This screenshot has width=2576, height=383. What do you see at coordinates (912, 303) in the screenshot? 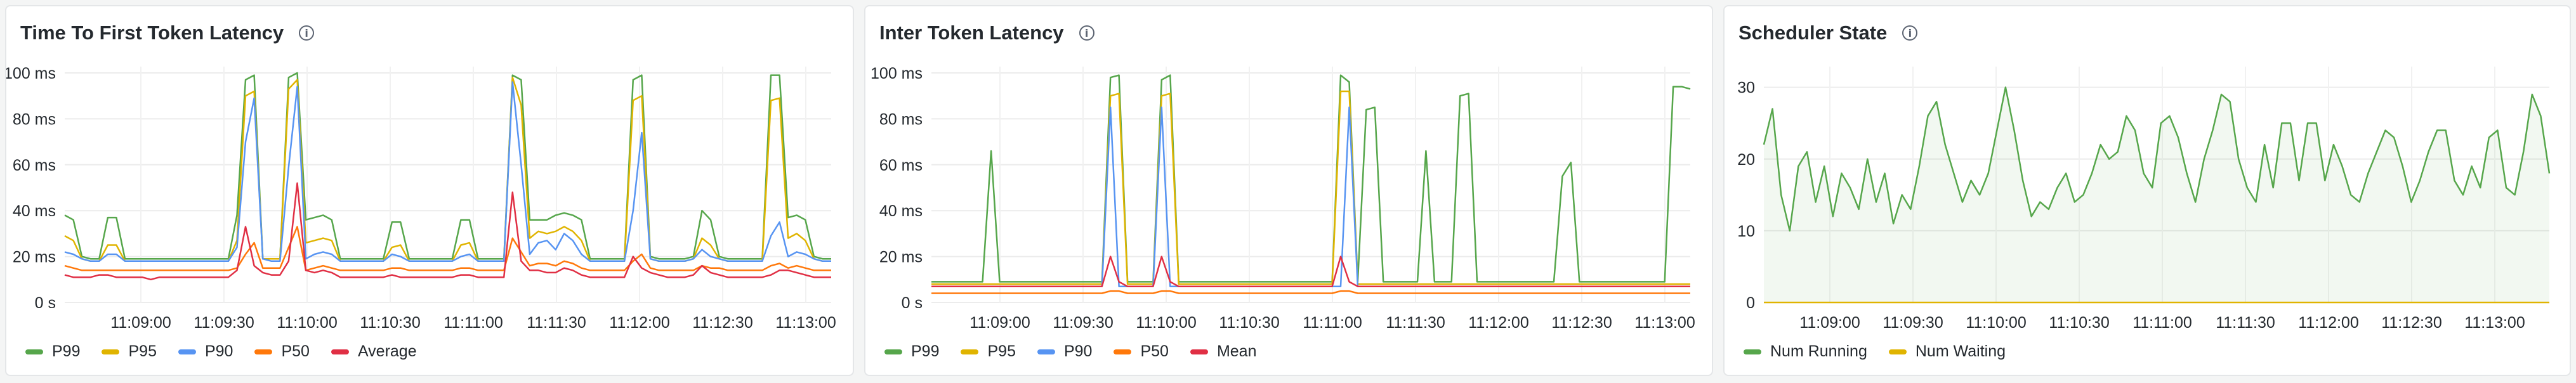
I see `y-tick-label: 0 s` at bounding box center [912, 303].